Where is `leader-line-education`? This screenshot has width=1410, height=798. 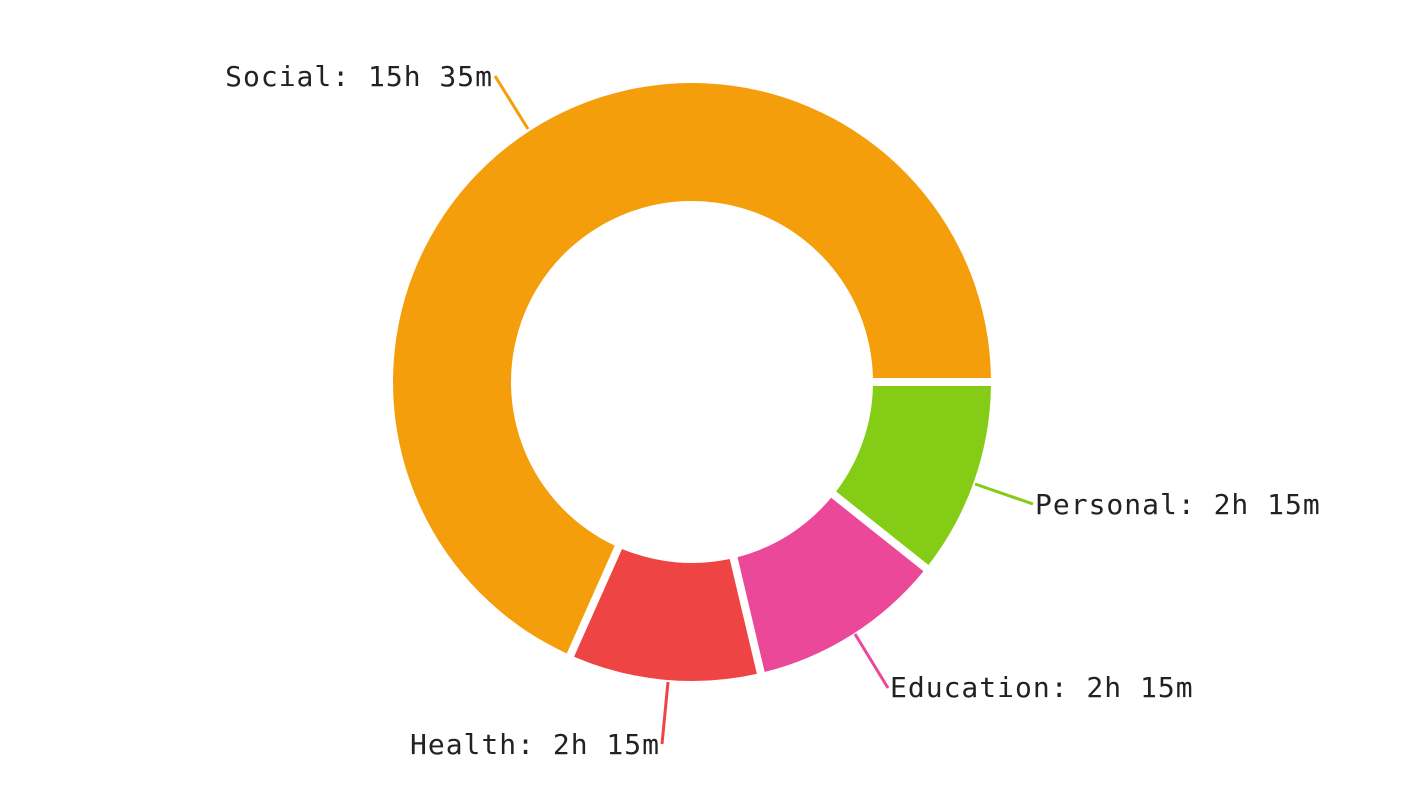
leader-line-education is located at coordinates (871, 661).